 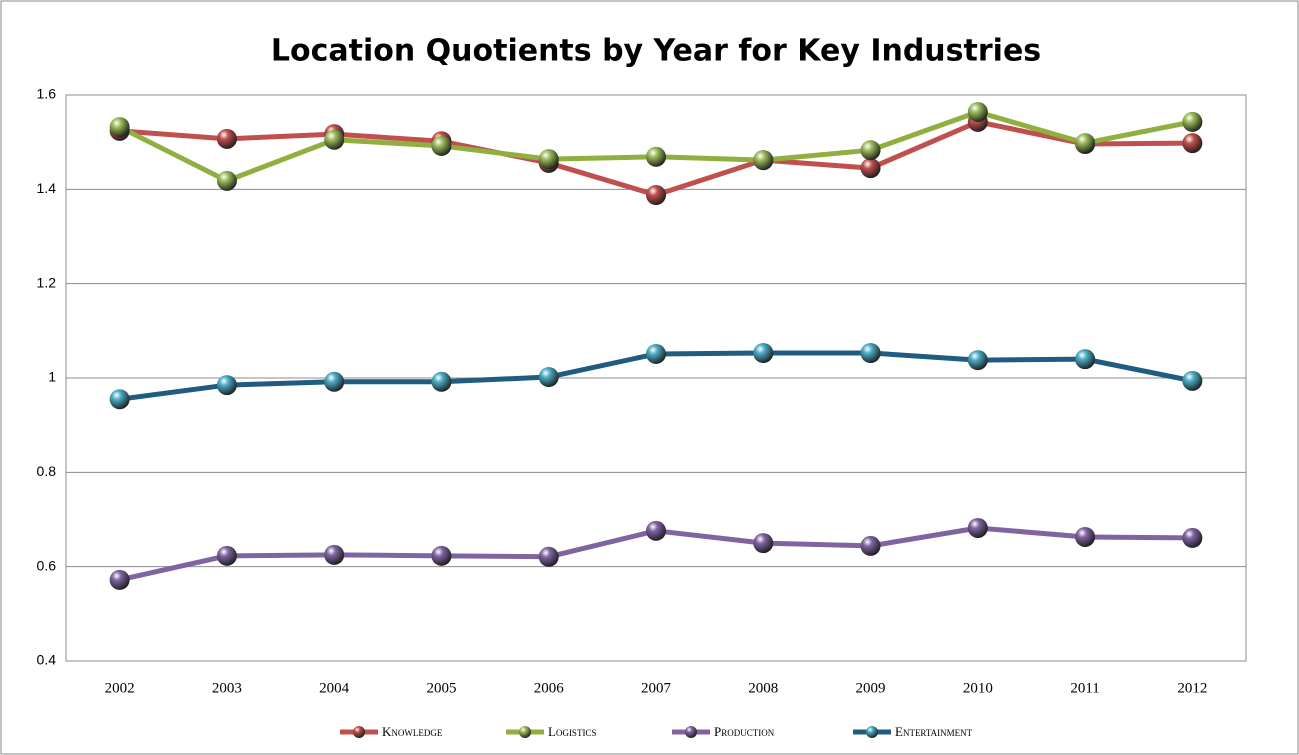 What do you see at coordinates (334, 688) in the screenshot?
I see `x-tick-label: 2004` at bounding box center [334, 688].